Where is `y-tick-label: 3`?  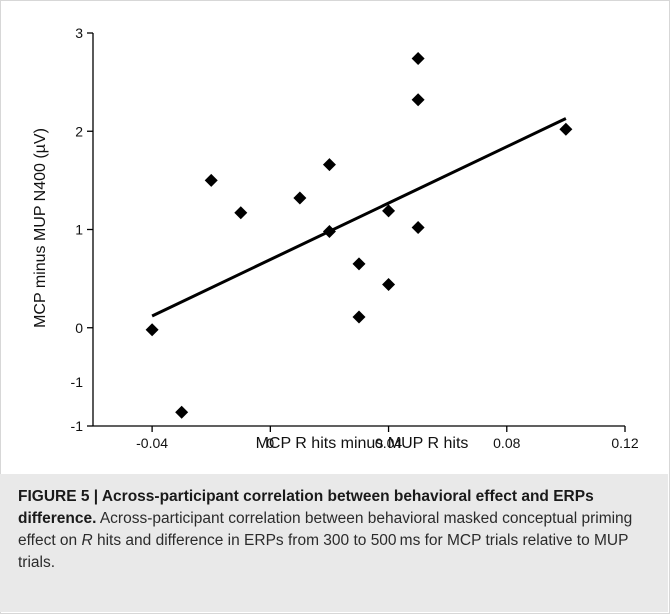 y-tick-label: 3 is located at coordinates (79, 33).